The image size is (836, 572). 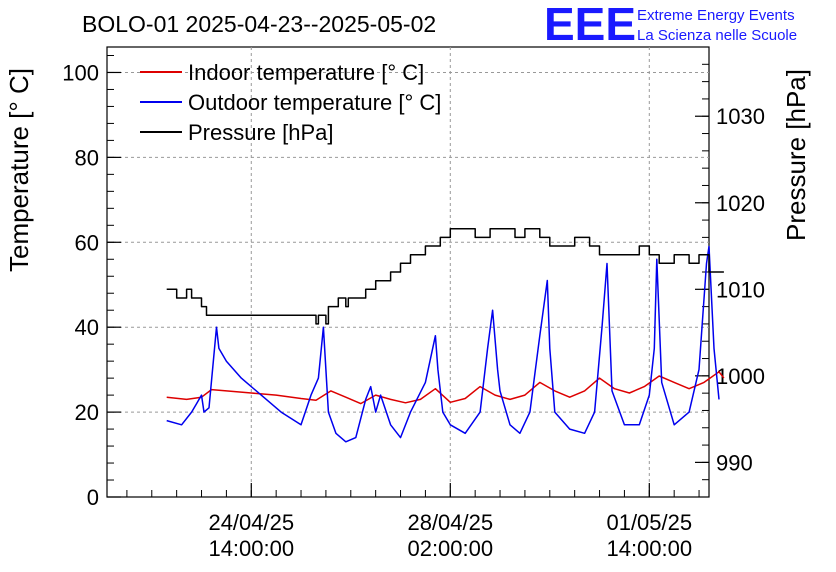 I want to click on x-tick-label-date: 01/05/25, so click(x=649, y=522).